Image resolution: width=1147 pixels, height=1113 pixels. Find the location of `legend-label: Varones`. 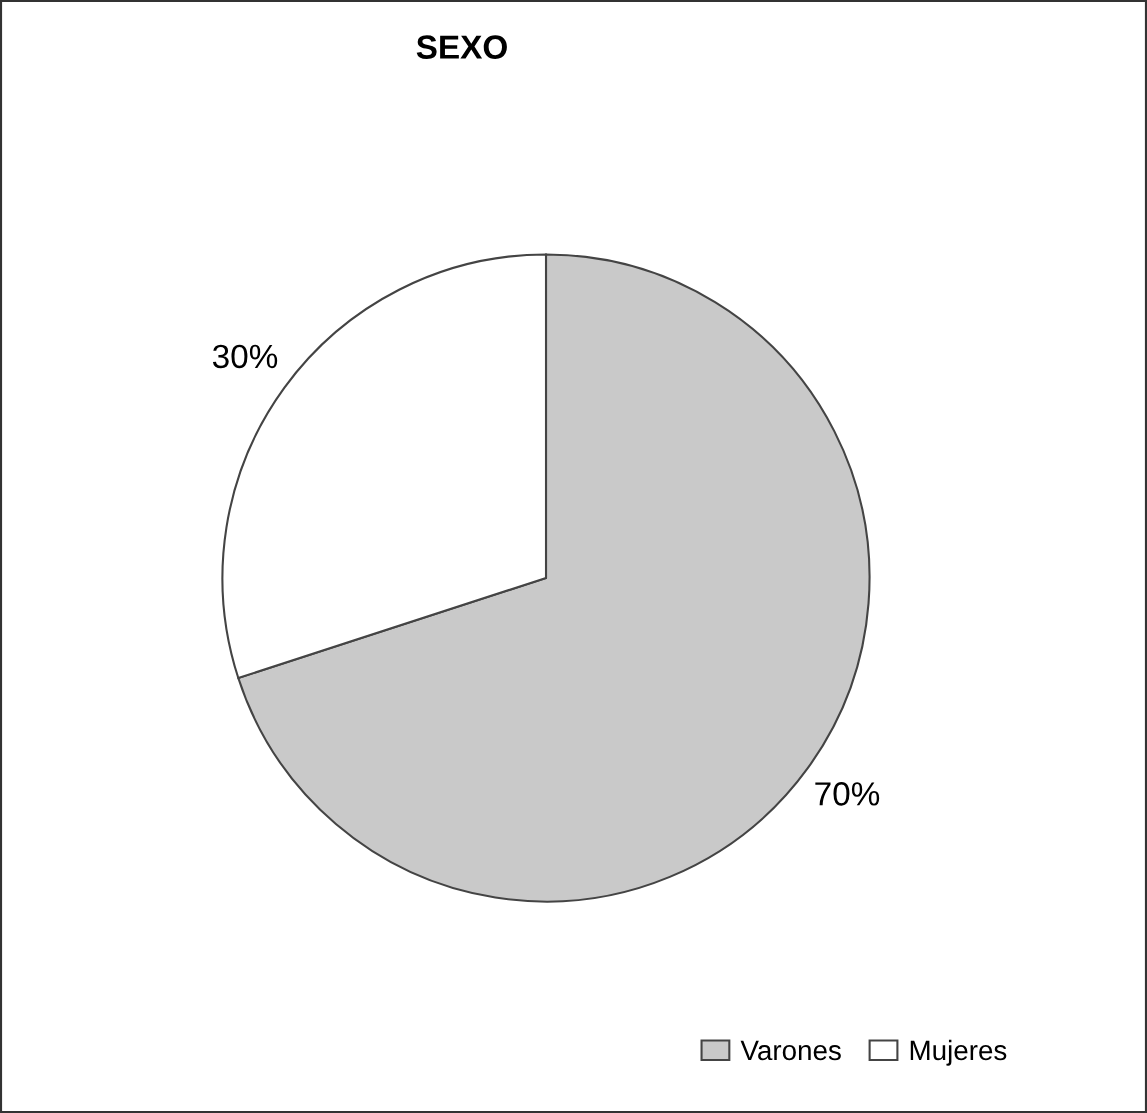

legend-label: Varones is located at coordinates (790, 1050).